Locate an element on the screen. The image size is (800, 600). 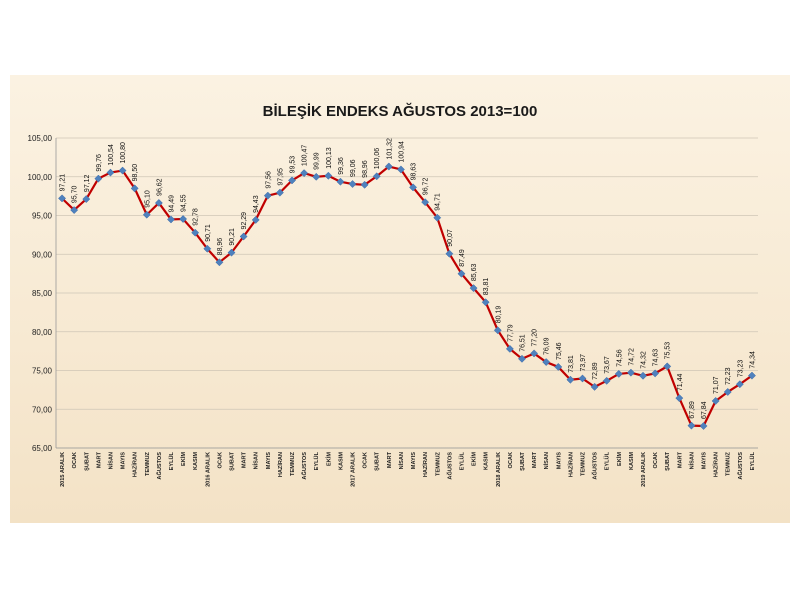
data-label: 75,46 is located at coordinates (559, 351).